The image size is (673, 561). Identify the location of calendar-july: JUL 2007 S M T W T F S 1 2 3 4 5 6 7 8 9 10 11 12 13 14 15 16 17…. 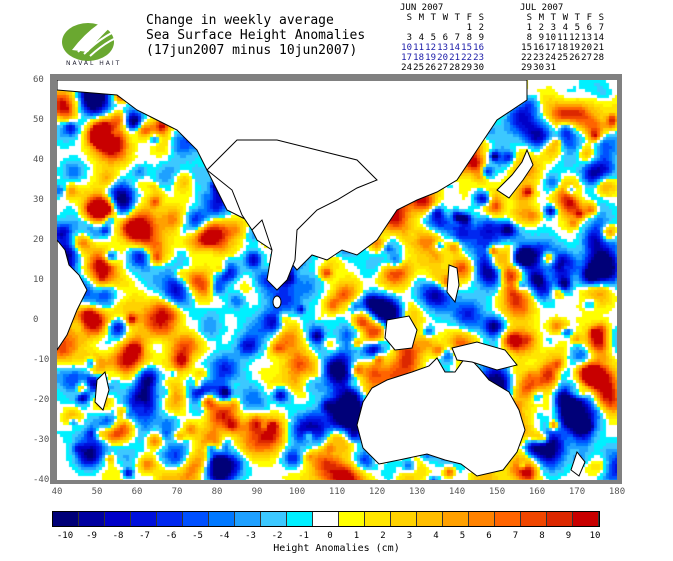
(562, 38).